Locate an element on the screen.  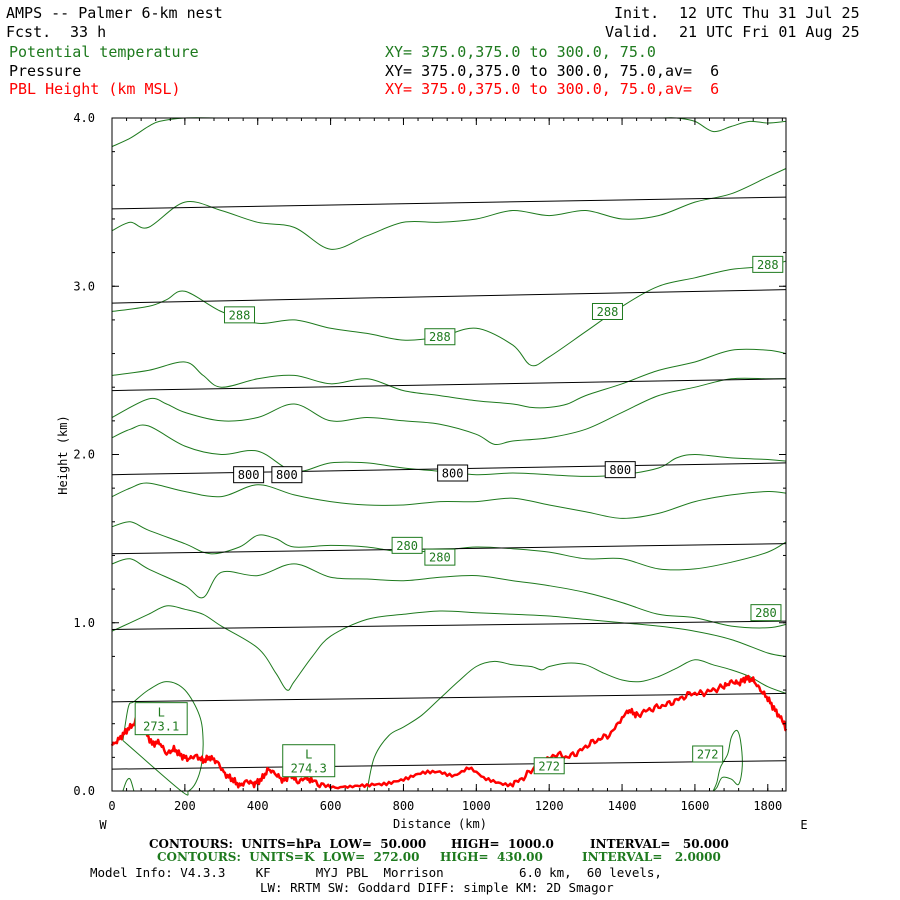
pbl-series is located at coordinates (449, 732).